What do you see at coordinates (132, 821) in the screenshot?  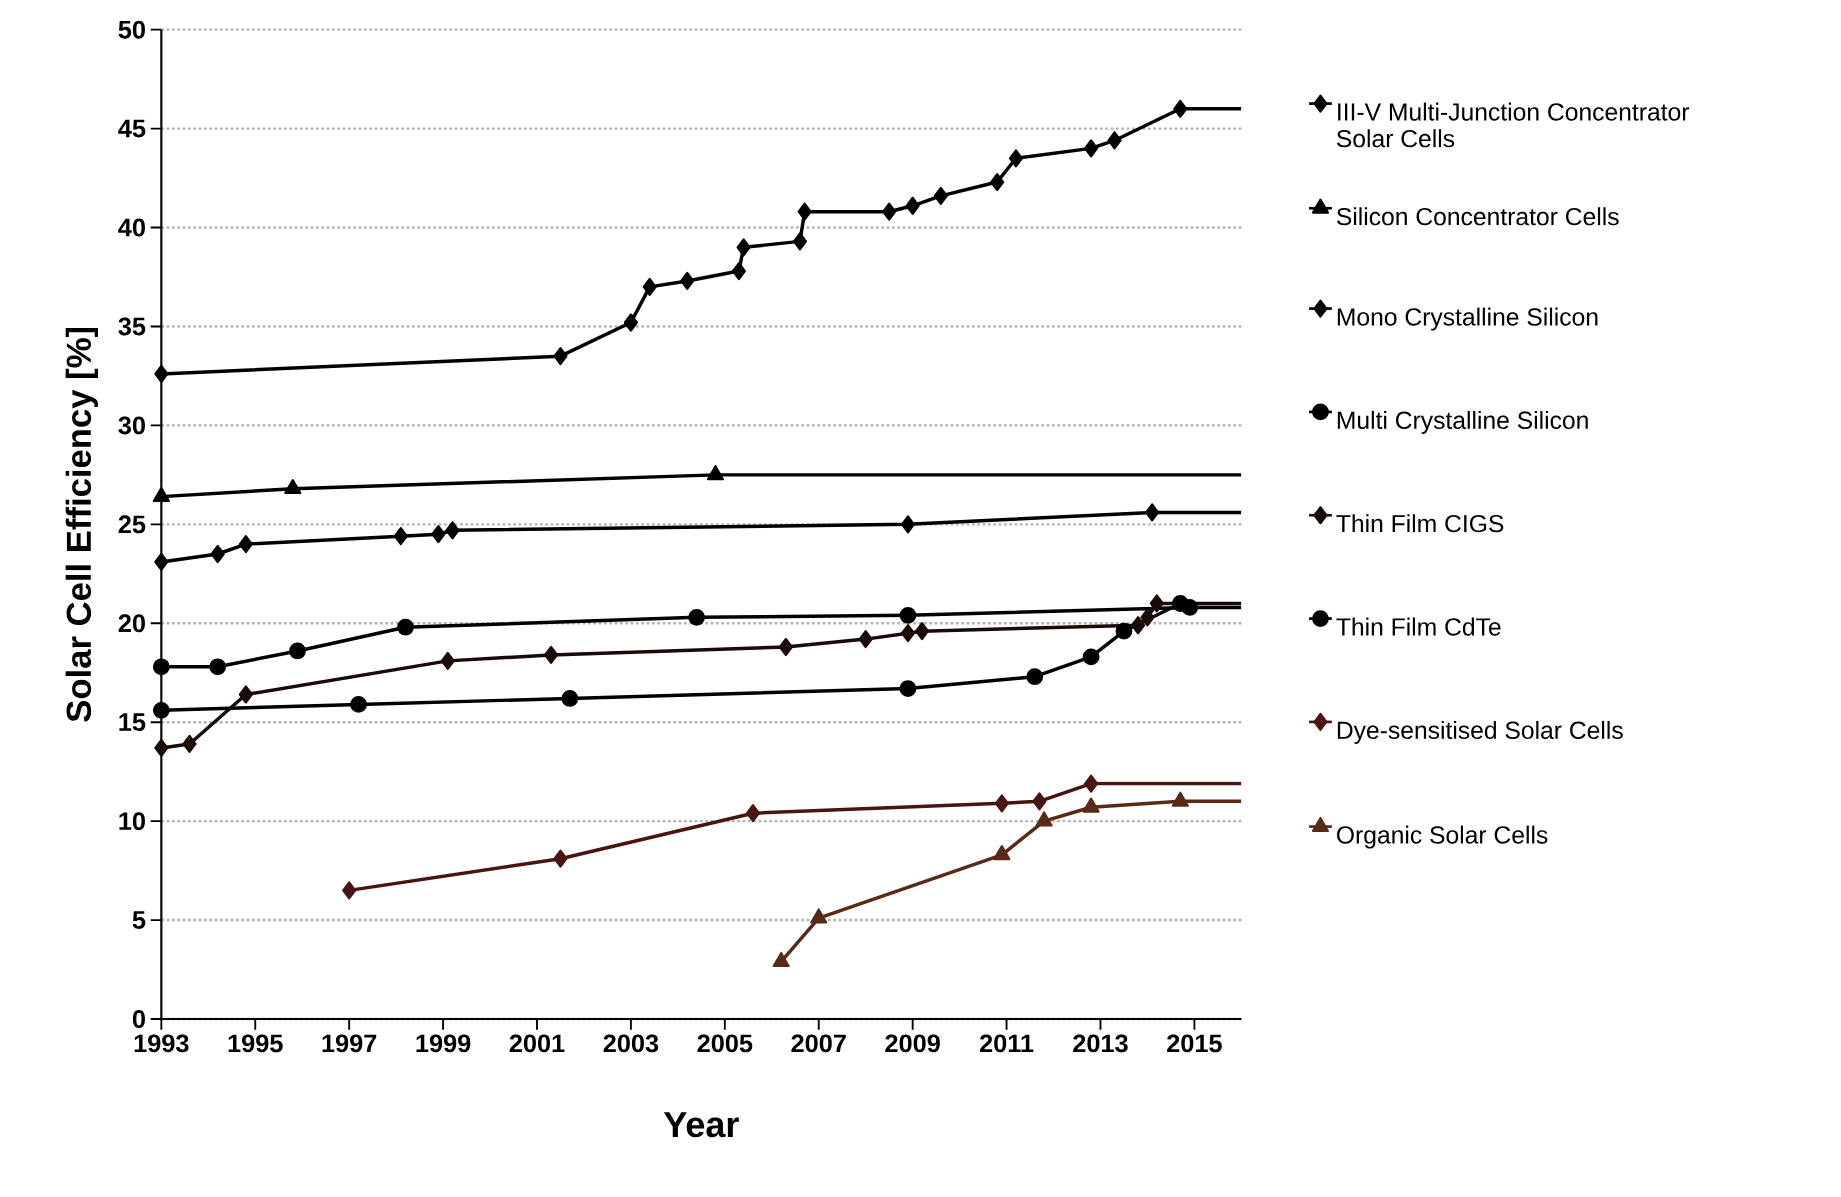 I see `y-tick-label: 10` at bounding box center [132, 821].